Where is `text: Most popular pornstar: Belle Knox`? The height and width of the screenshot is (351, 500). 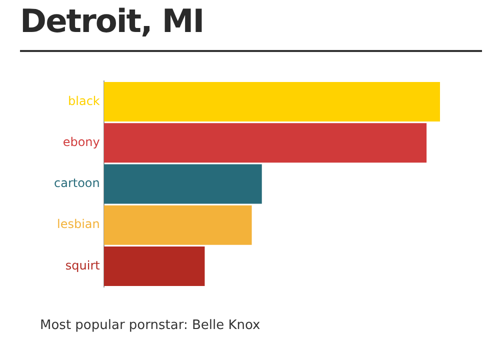 text: Most popular pornstar: Belle Knox is located at coordinates (150, 325).